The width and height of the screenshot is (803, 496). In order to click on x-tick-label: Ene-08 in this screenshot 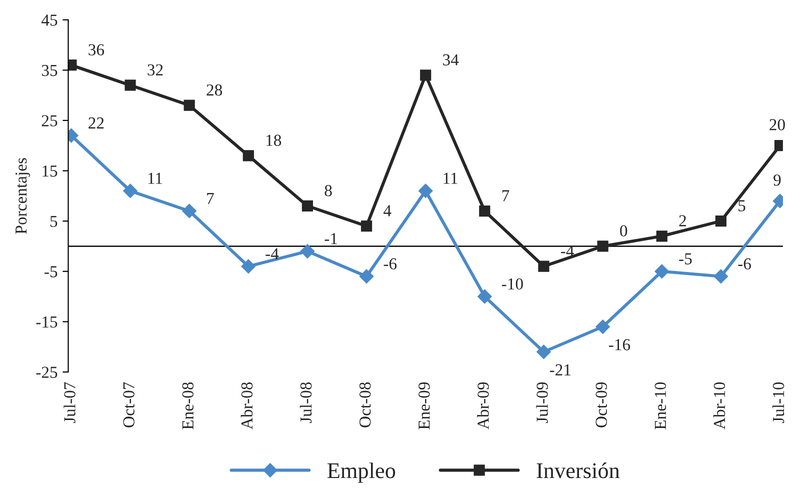, I will do `click(188, 406)`.